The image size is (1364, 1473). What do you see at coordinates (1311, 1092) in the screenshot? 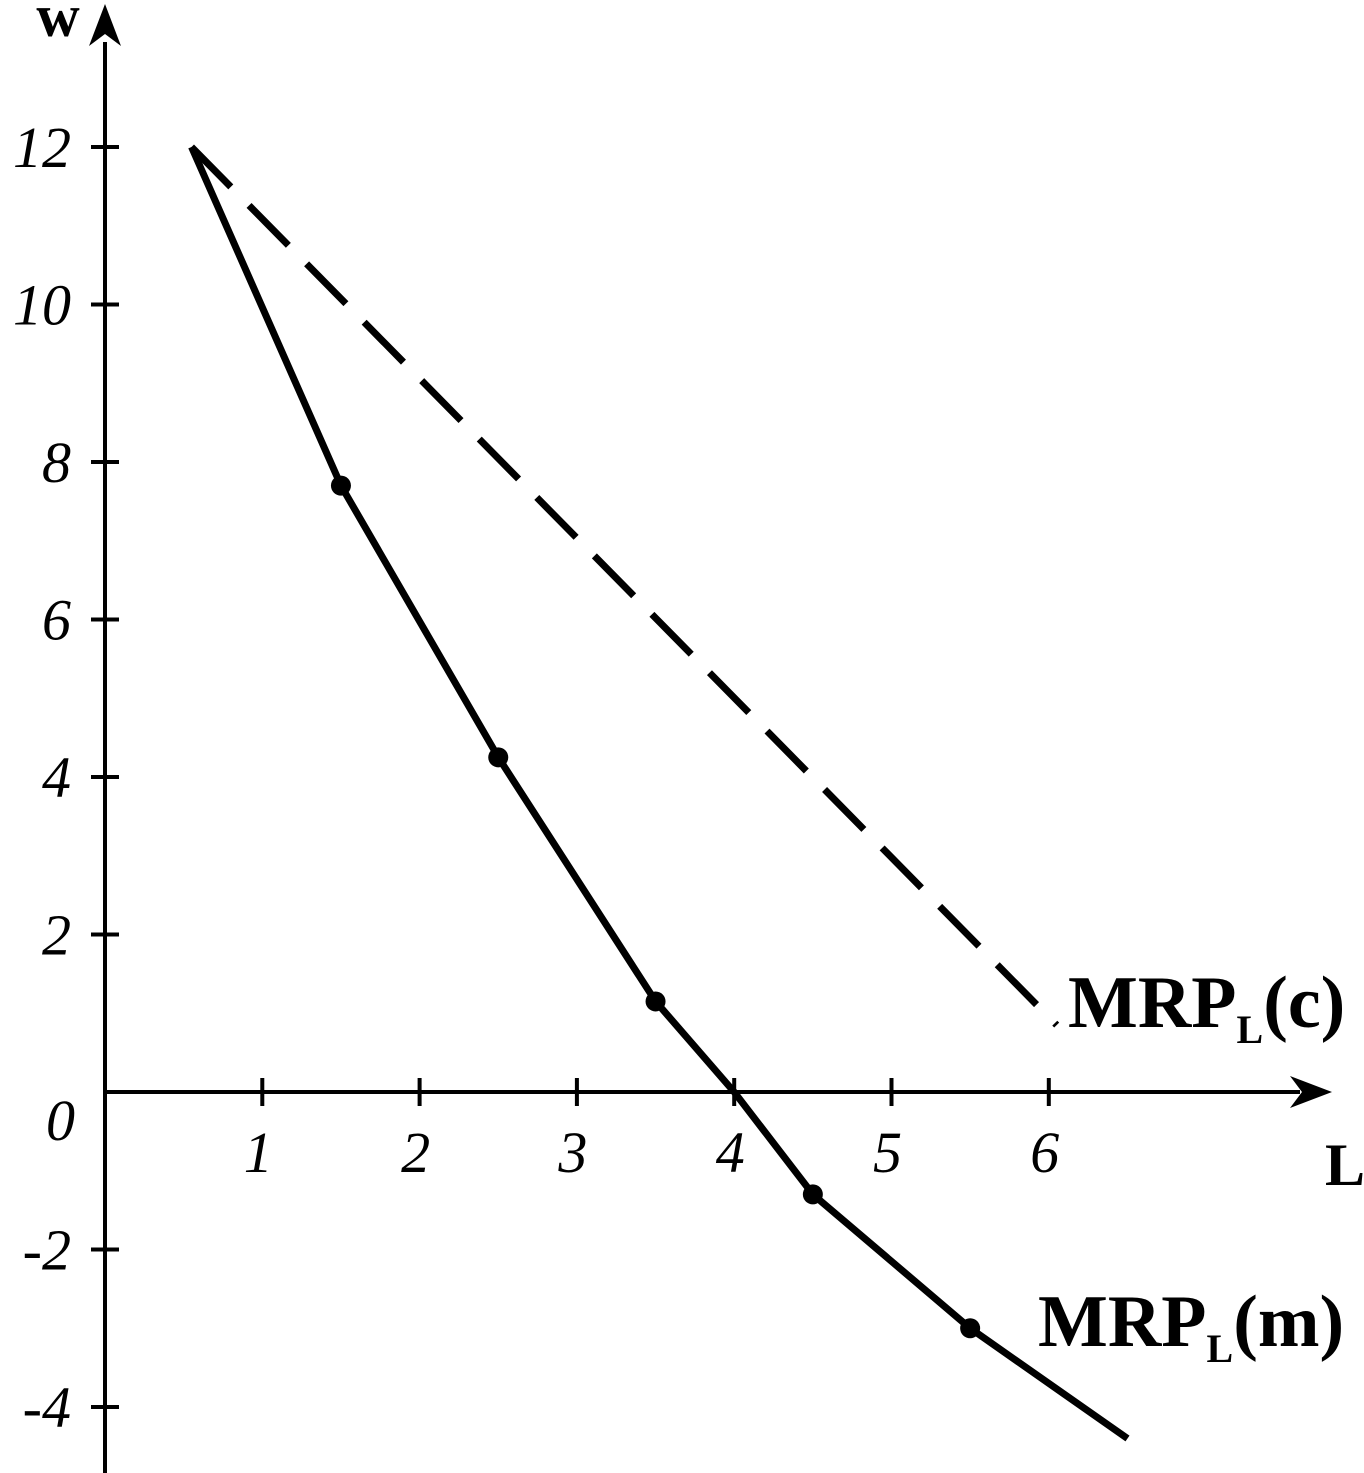
I see `x-axis-arrow-icon` at bounding box center [1311, 1092].